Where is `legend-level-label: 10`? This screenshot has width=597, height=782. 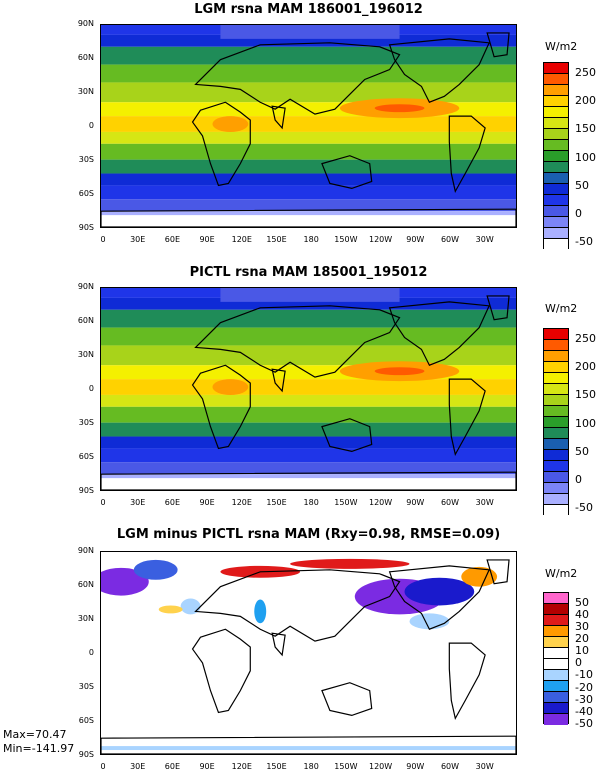
legend-level-label: 10 is located at coordinates (582, 651).